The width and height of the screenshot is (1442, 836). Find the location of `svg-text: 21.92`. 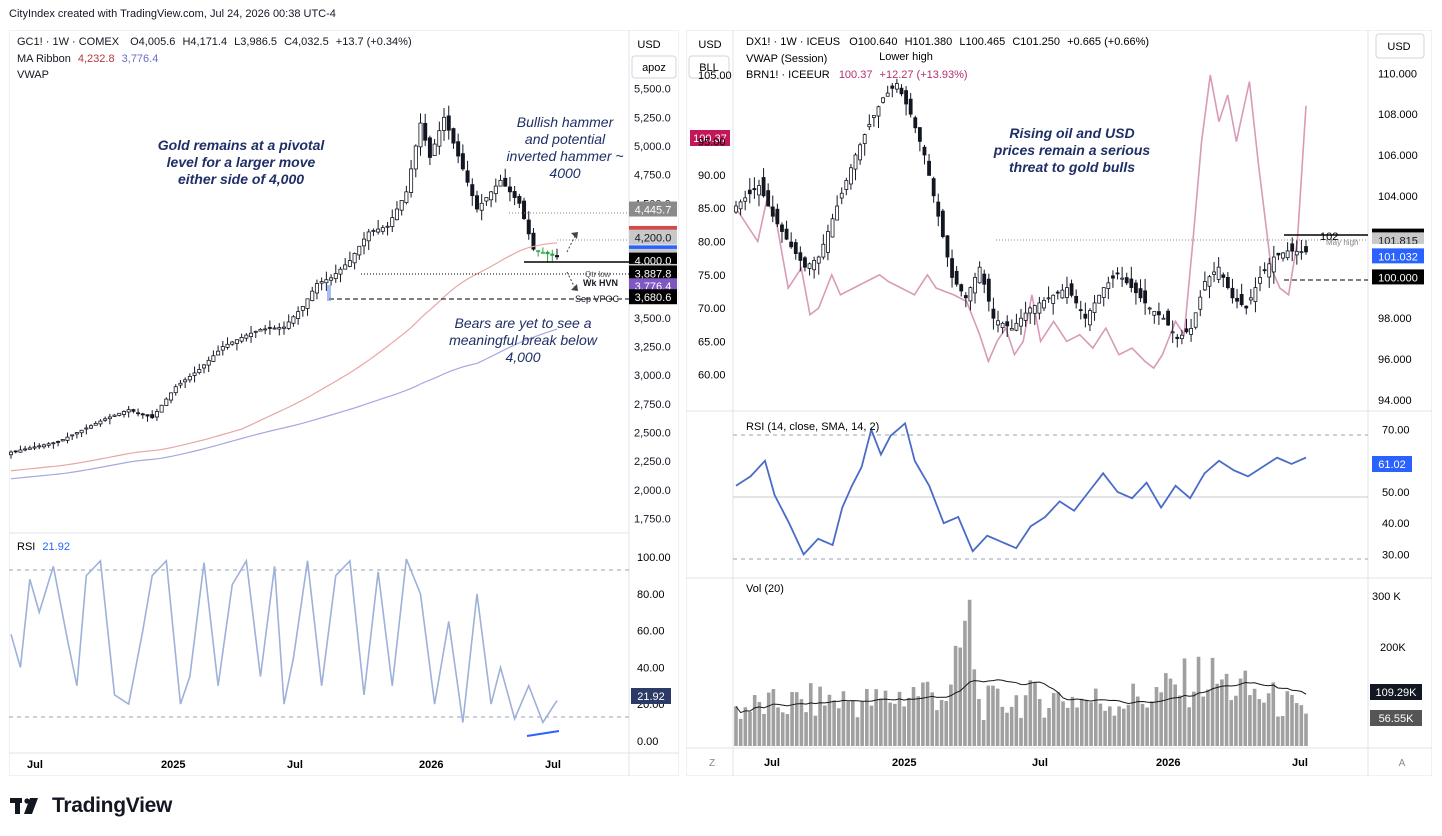

svg-text: 21.92 is located at coordinates (651, 697).